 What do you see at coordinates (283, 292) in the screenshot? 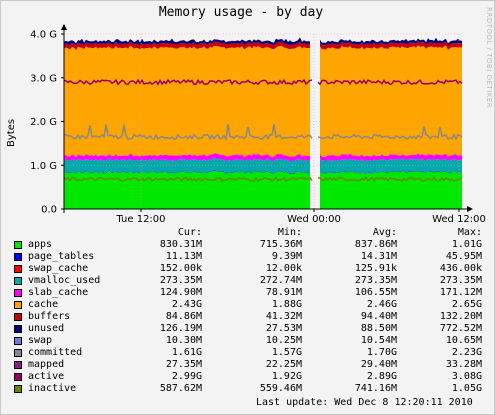
I see `legend-min: 78.91M` at bounding box center [283, 292].